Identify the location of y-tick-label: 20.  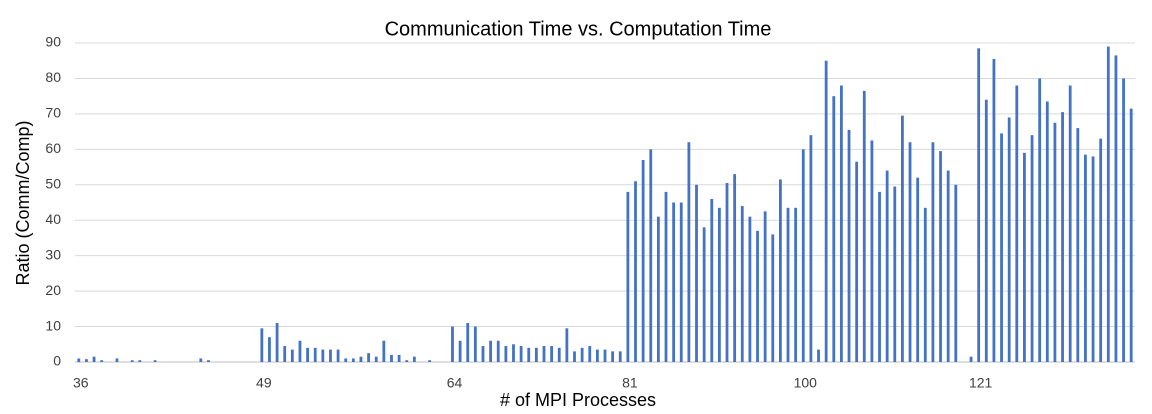
(53, 290).